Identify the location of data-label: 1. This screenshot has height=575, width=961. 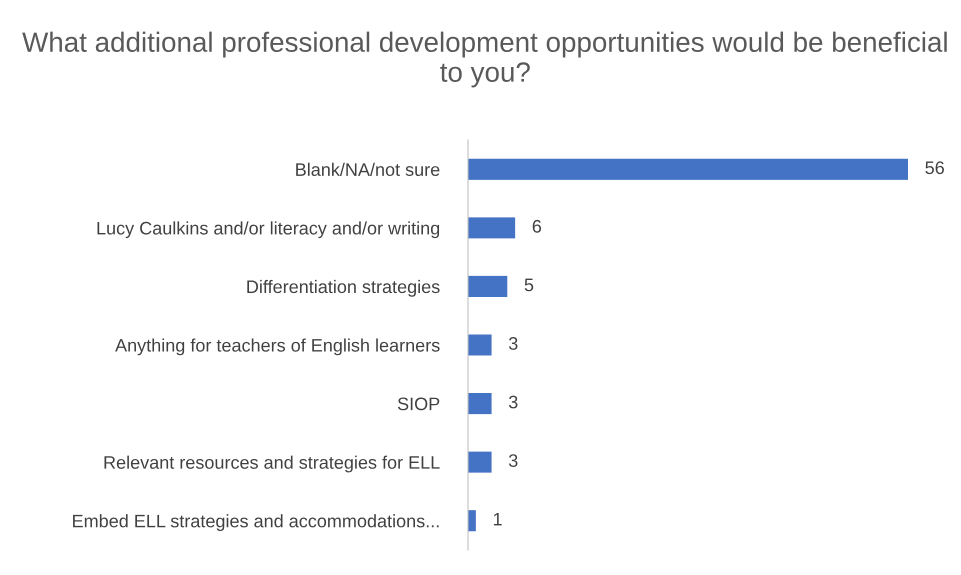
(498, 519).